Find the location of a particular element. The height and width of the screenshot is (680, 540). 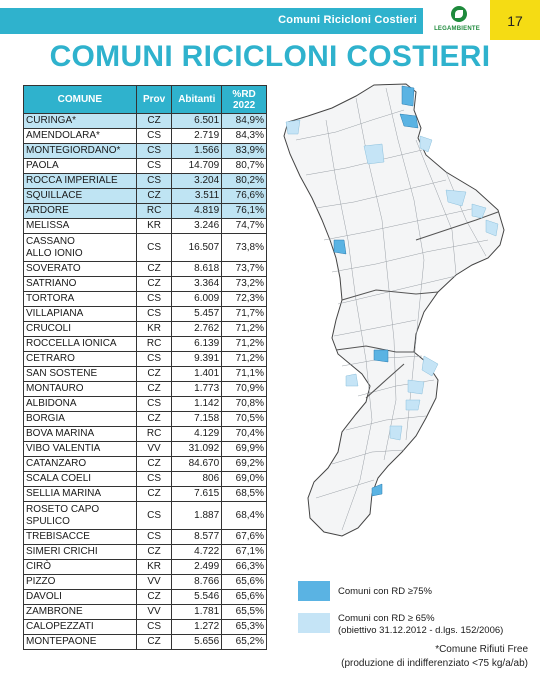

cell-comune: SOVERATO is located at coordinates (80, 269).